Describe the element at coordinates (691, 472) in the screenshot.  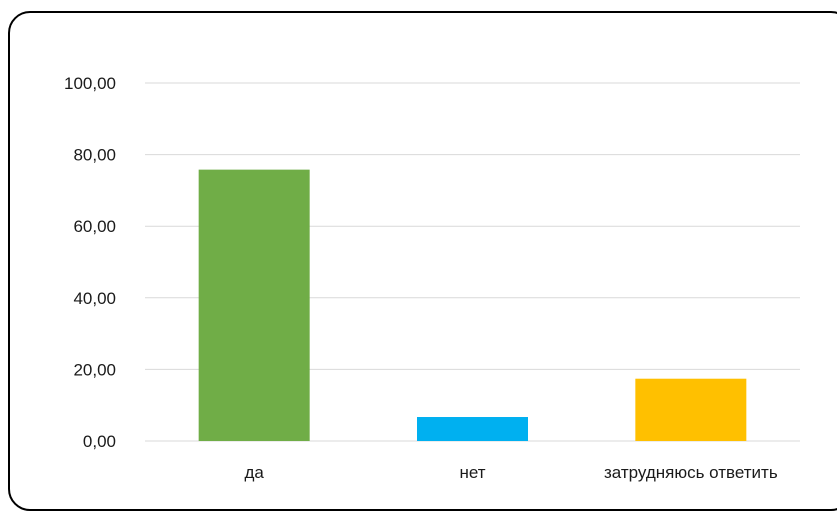
I see `x-category-label: затрудняюсь ответить` at that location.